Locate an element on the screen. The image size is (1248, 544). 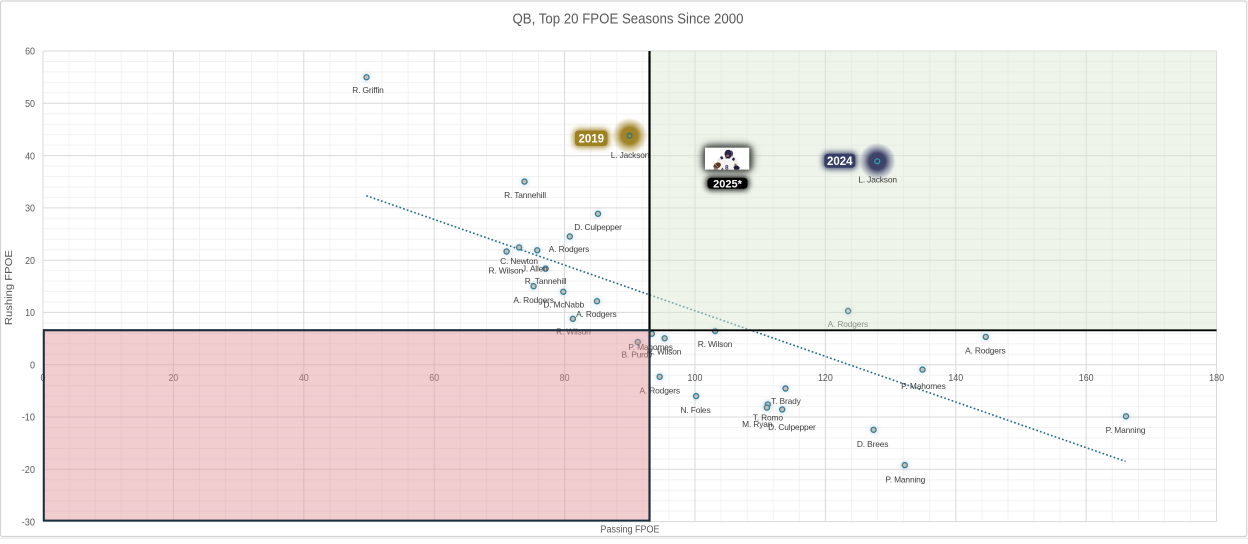
svg-text: B. Purdy is located at coordinates (637, 355).